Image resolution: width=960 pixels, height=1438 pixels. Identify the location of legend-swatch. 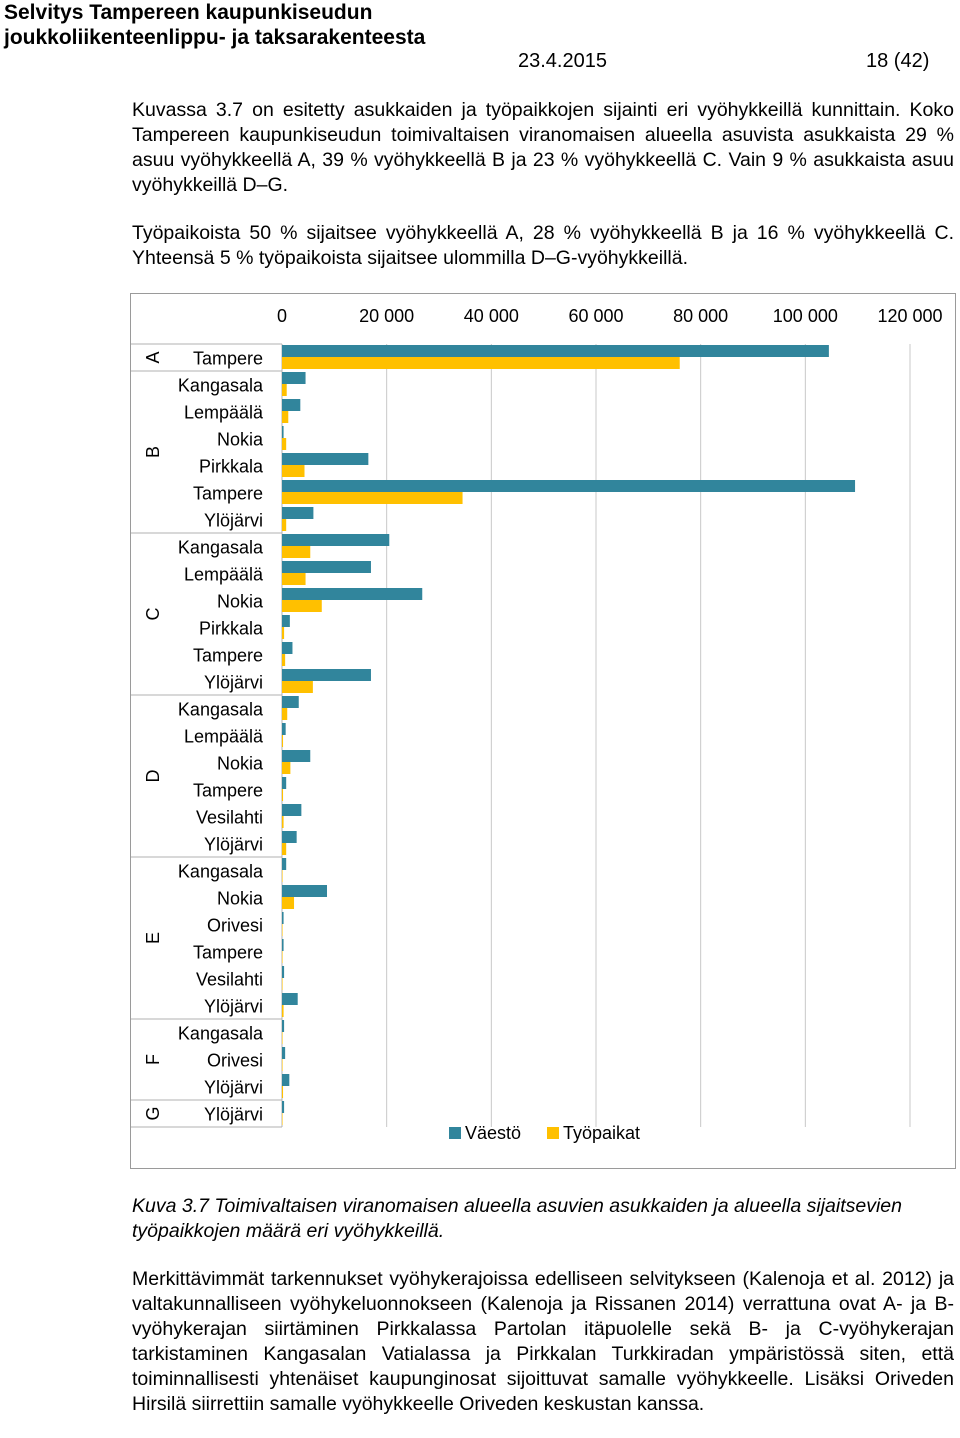
(455, 1133).